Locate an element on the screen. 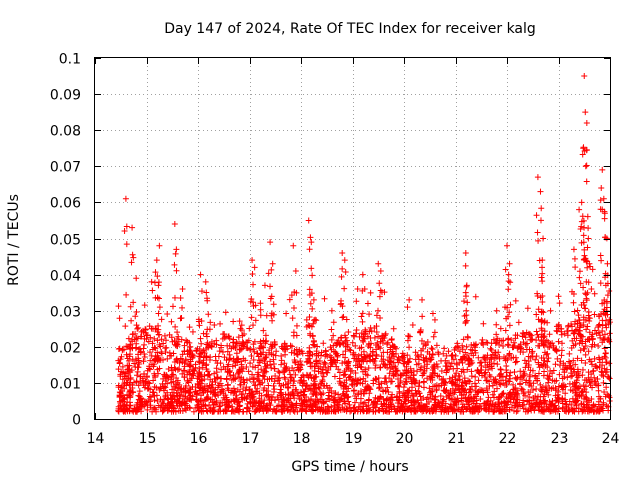  y-tick-label: 0.07 is located at coordinates (65, 168).